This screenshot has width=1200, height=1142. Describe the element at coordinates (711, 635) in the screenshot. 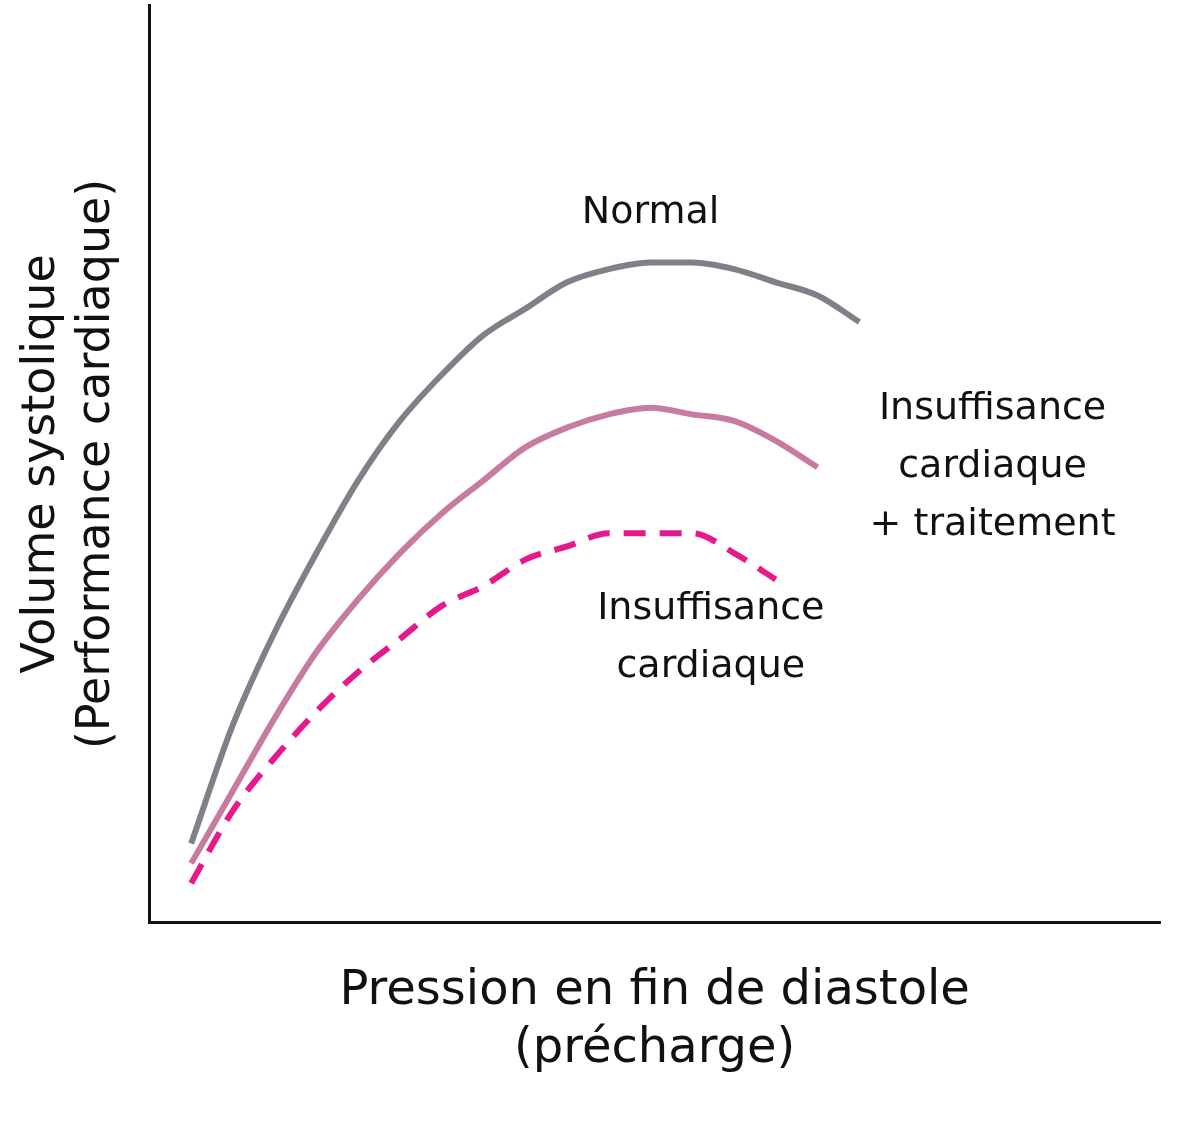

I see `series-label: Insuffisance cardiaque` at that location.